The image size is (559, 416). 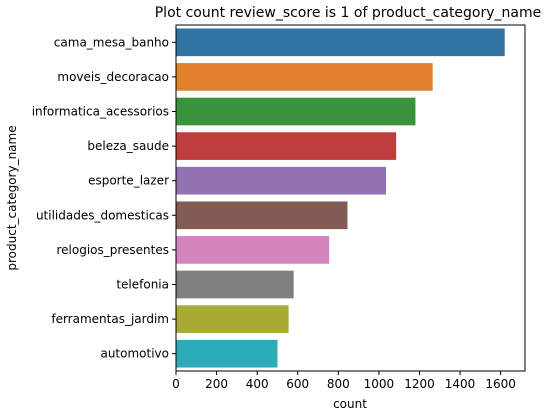 What do you see at coordinates (460, 384) in the screenshot?
I see `x-tick-label: 1400` at bounding box center [460, 384].